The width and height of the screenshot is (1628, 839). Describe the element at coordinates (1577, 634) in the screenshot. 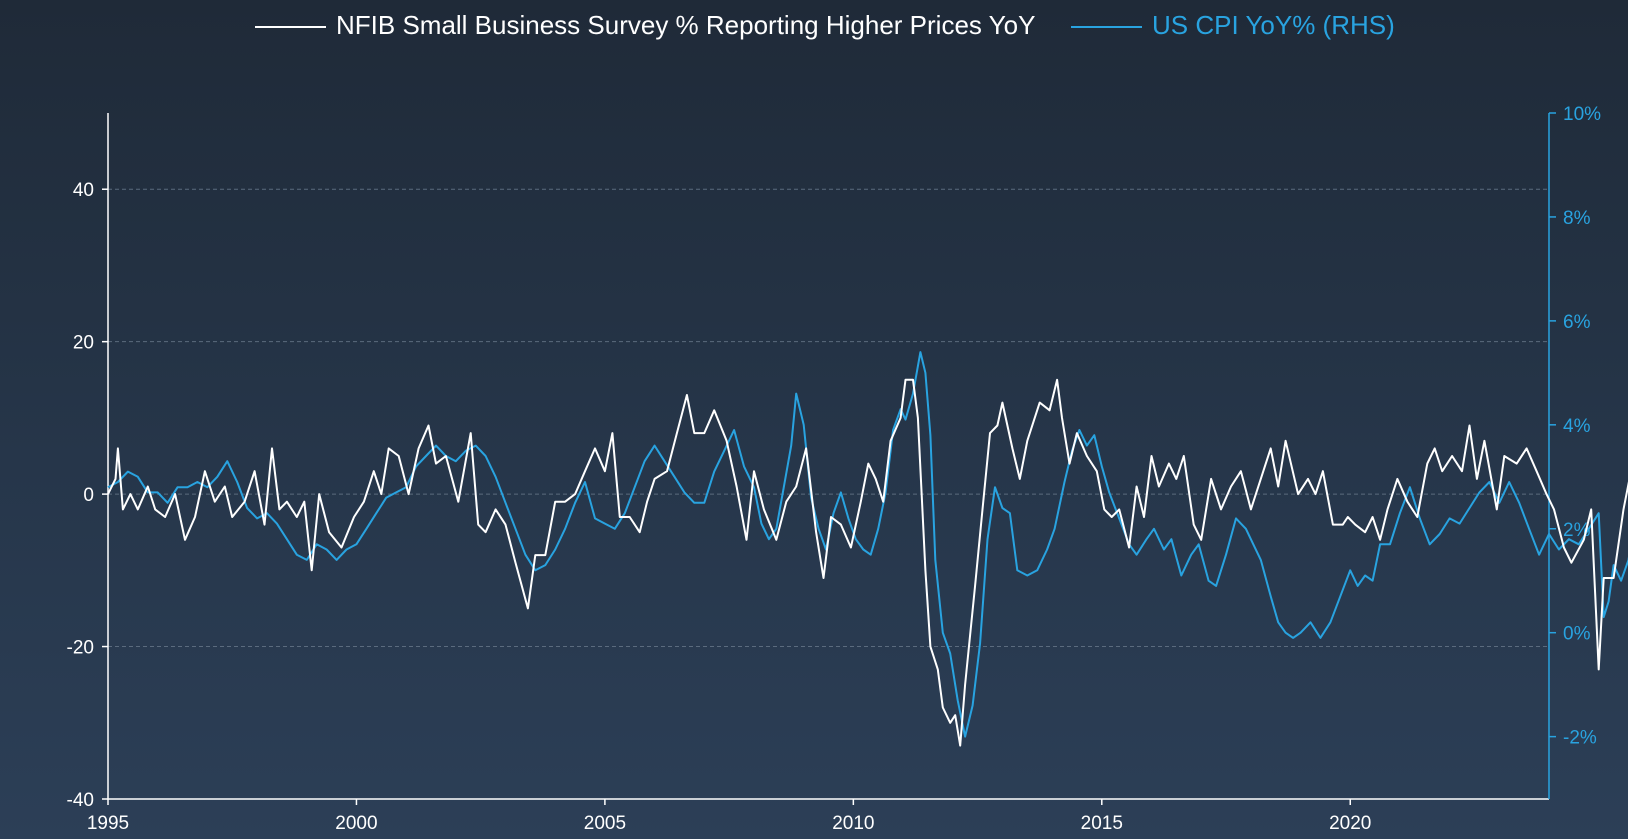

I see `right-tick-label: 0%` at that location.